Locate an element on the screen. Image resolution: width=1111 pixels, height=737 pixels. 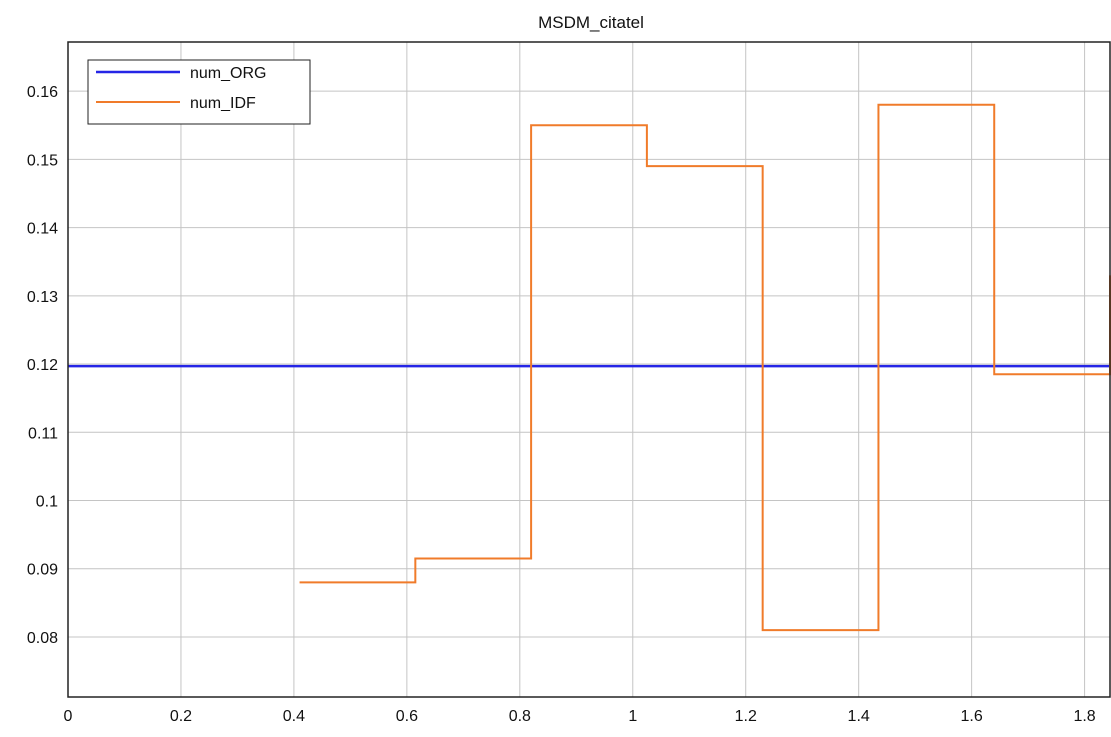
x-tick-label: 1 is located at coordinates (632, 716).